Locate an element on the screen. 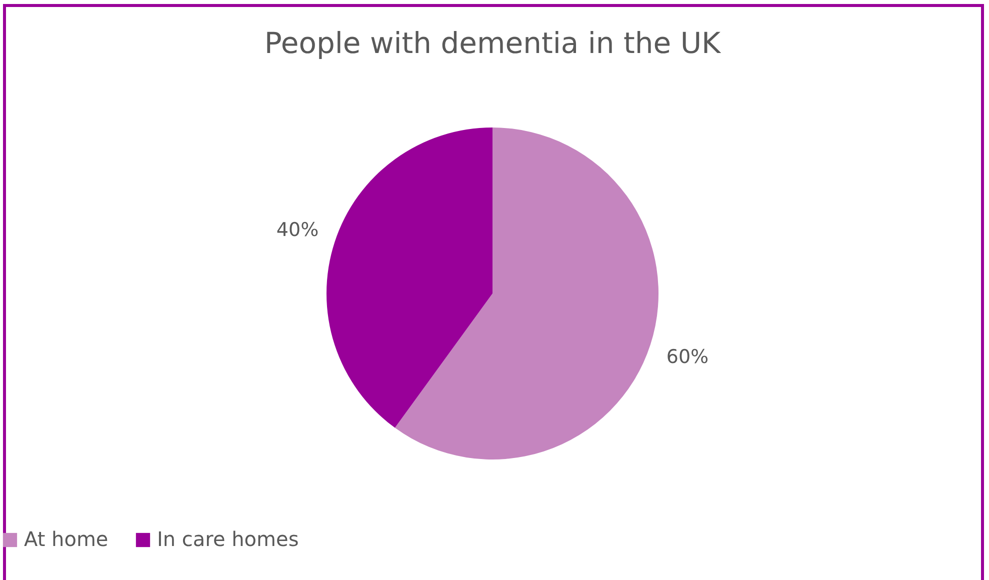 The width and height of the screenshot is (989, 580). pie-slice is located at coordinates (409, 278).